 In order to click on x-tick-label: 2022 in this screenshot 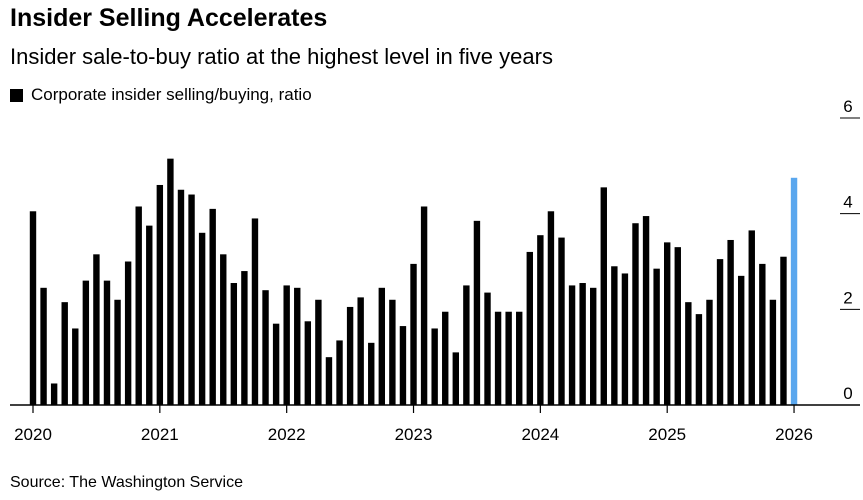, I will do `click(287, 434)`.